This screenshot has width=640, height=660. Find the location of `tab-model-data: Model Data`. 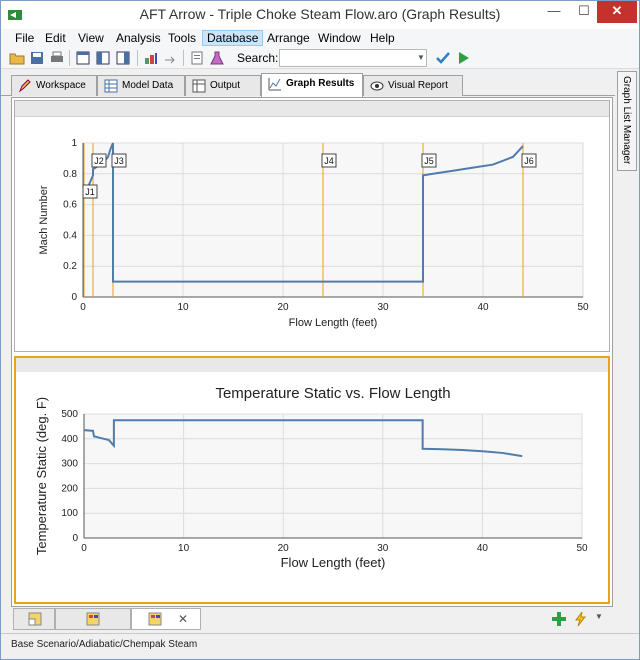

tab-model-data: Model Data is located at coordinates (141, 85).